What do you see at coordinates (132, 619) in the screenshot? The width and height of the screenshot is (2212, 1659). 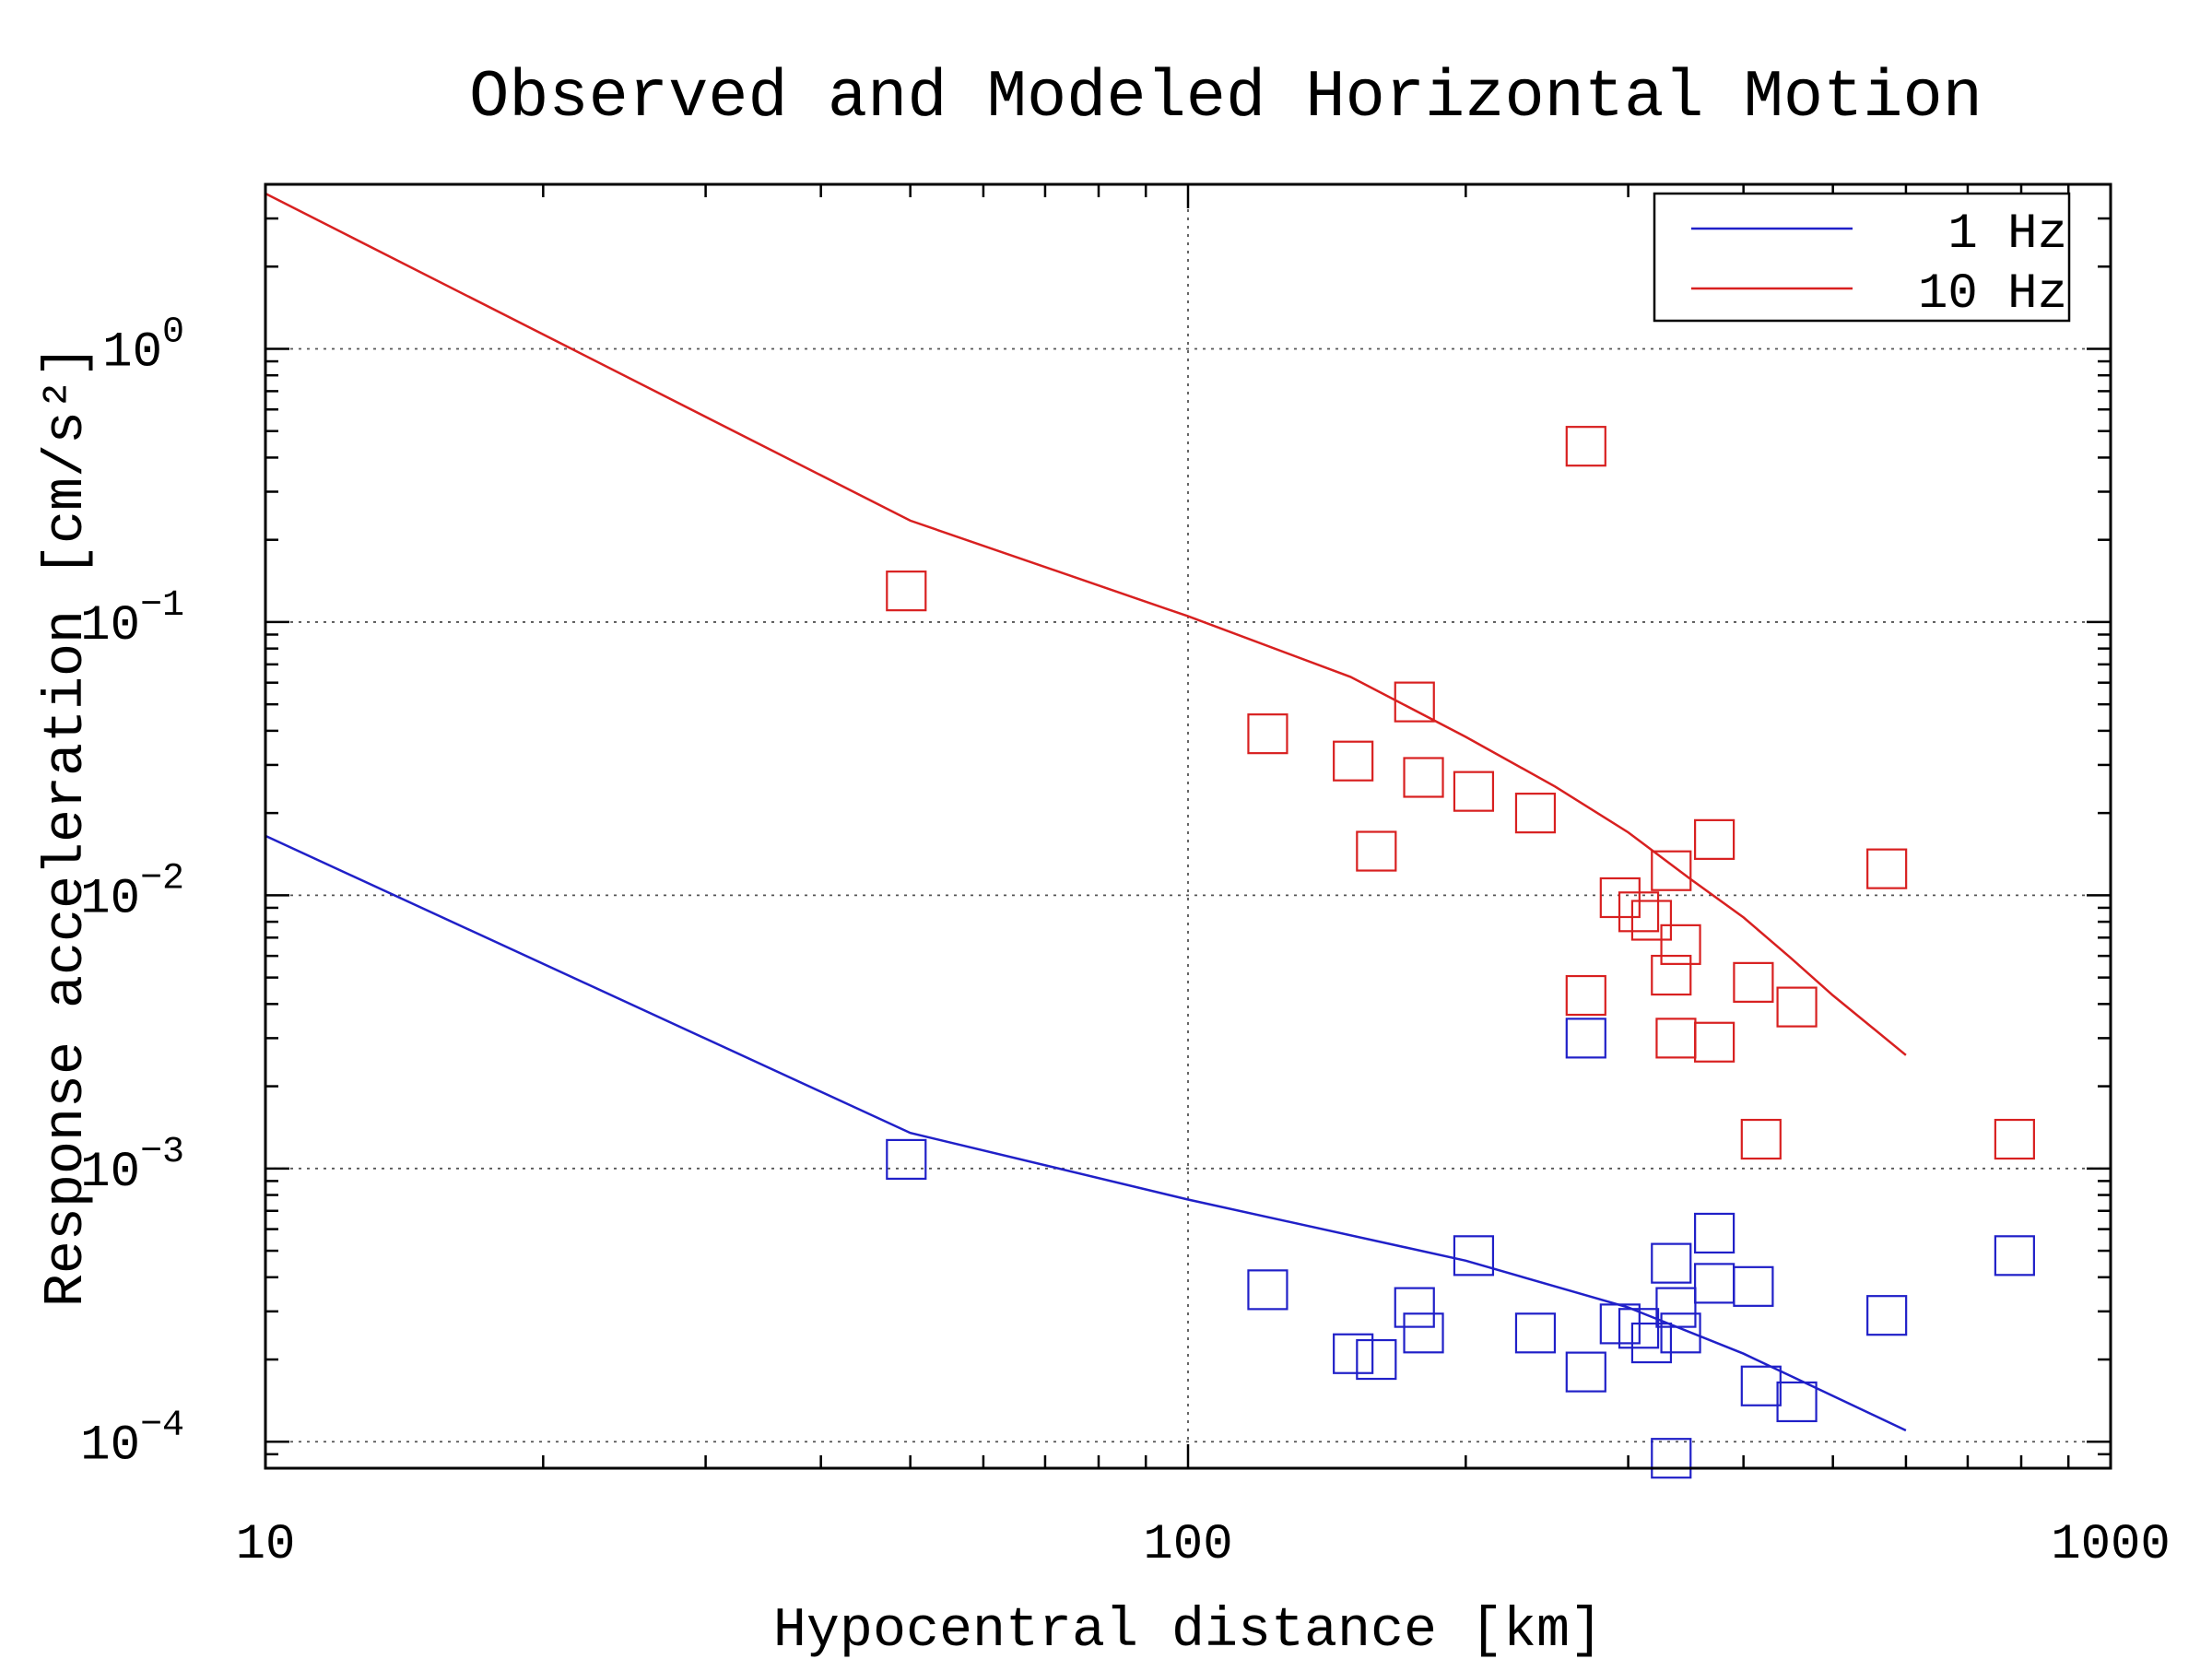 I see `y-tick-label: 10⁻¹` at bounding box center [132, 619].